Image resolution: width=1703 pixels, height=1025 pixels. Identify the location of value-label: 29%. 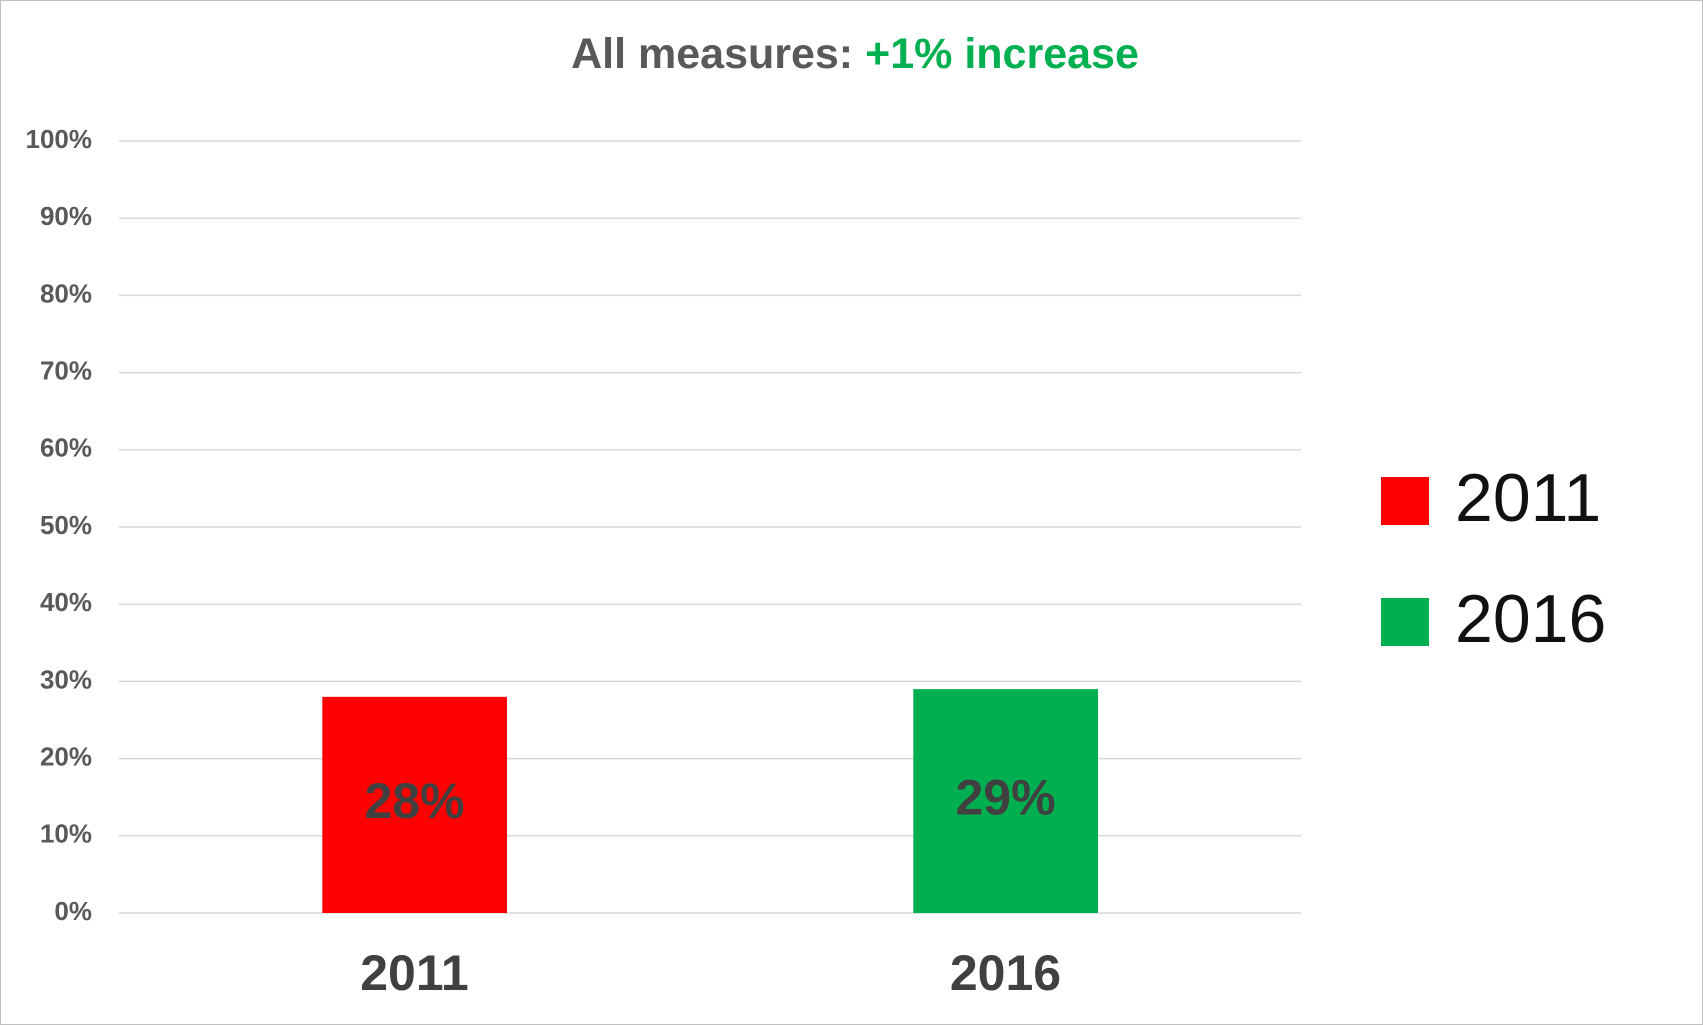
(1005, 797).